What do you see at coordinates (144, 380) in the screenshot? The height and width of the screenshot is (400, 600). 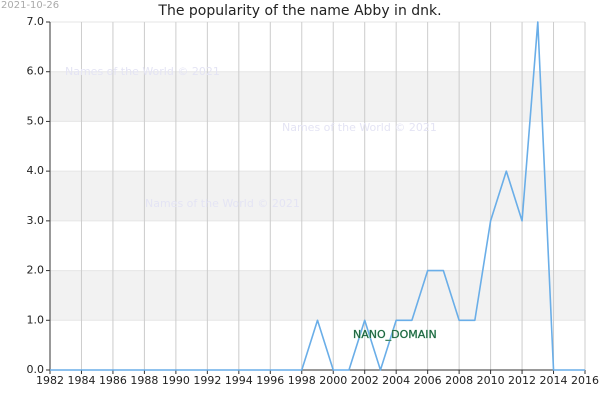 I see `x-tick-label: 1988` at bounding box center [144, 380].